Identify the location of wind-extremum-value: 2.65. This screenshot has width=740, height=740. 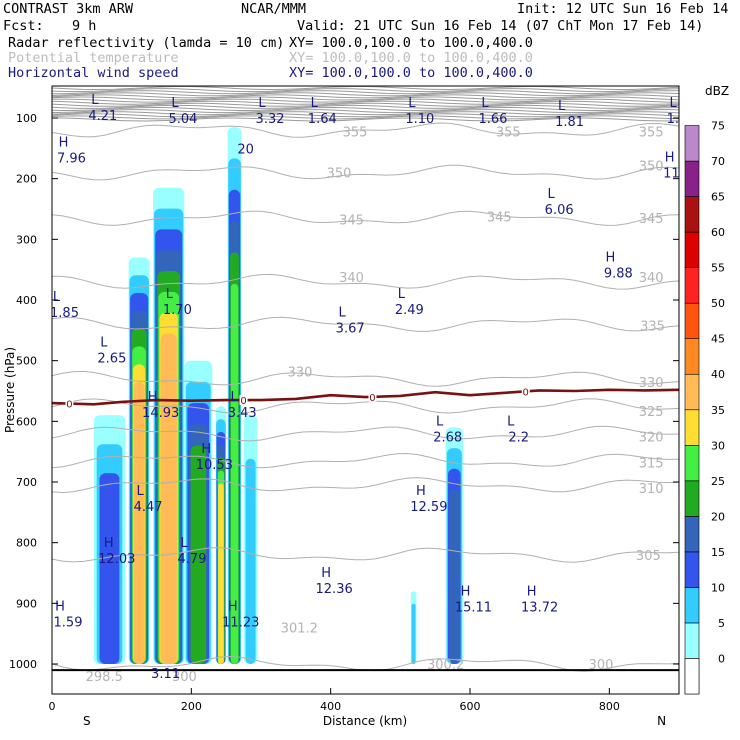
(111, 359).